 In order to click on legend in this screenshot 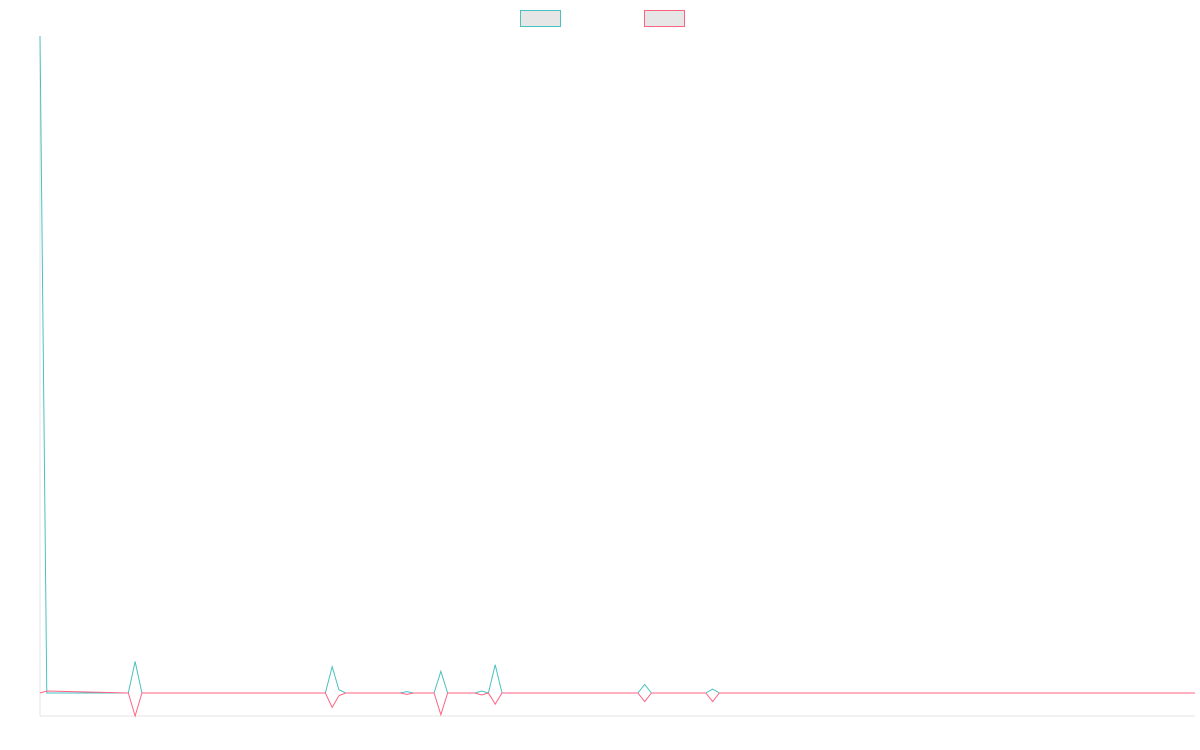, I will do `click(602, 18)`.